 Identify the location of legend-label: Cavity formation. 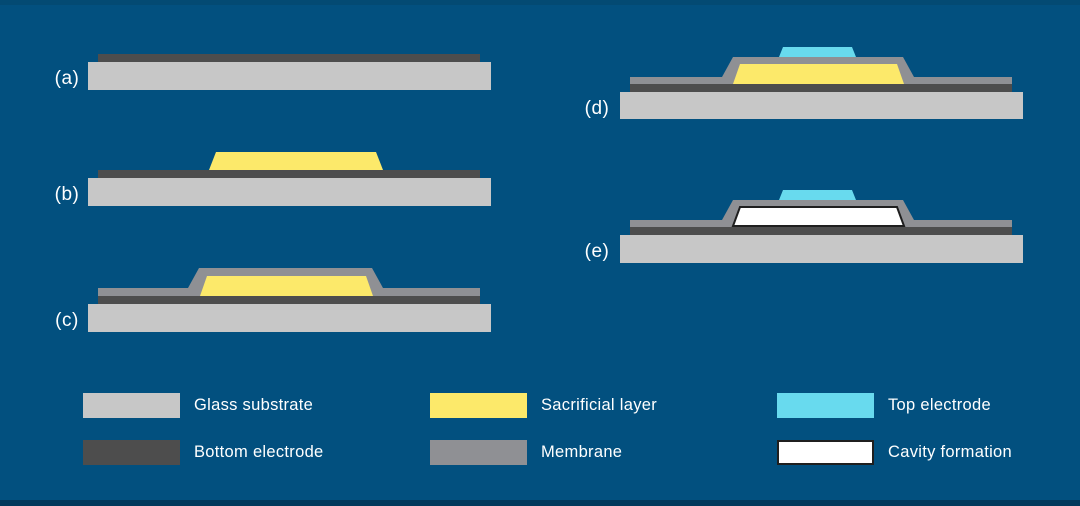
(950, 452).